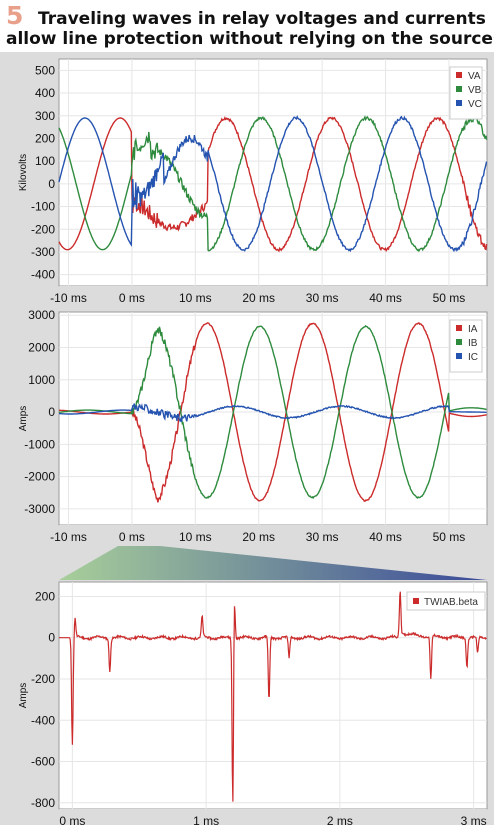 The width and height of the screenshot is (494, 825). Describe the element at coordinates (41, 348) in the screenshot. I see `y-tick-label: 2000` at that location.